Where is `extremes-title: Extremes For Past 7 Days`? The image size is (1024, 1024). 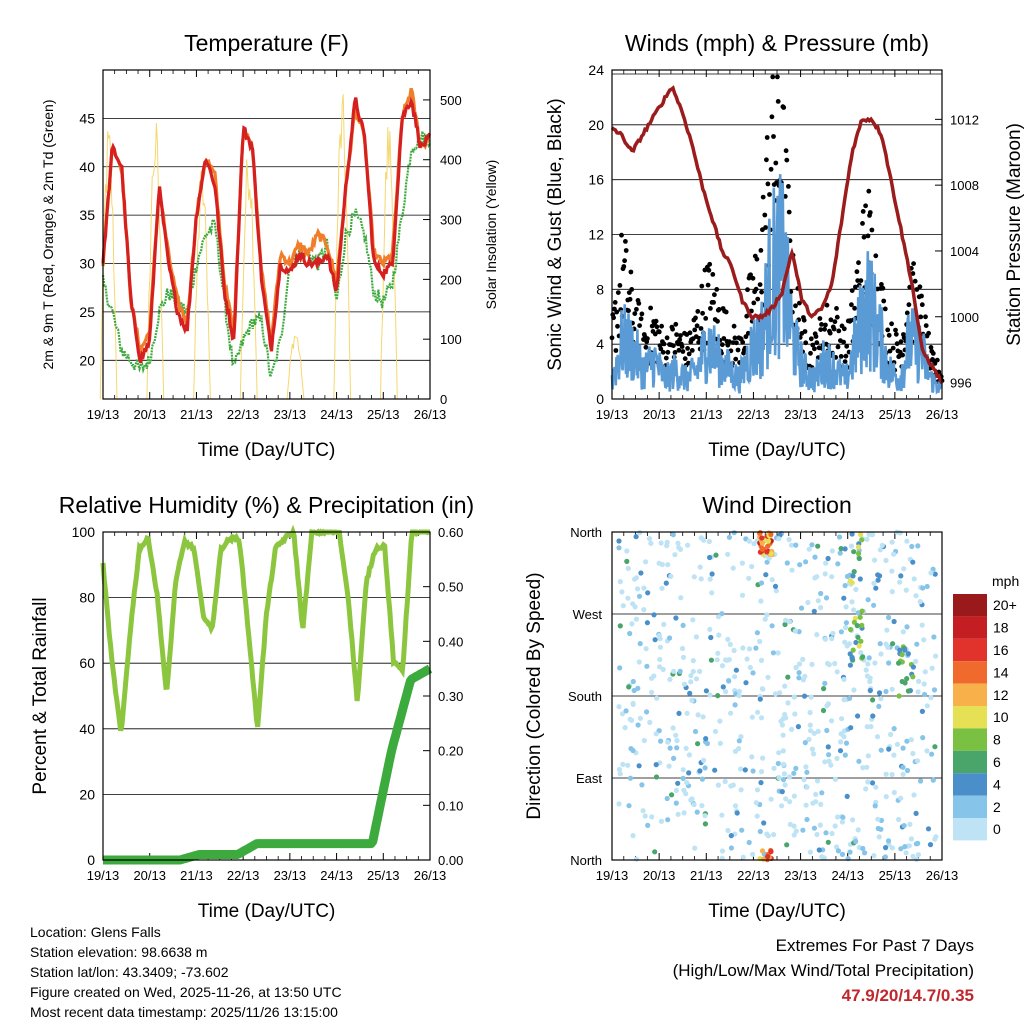
extremes-title: Extremes For Past 7 Days is located at coordinates (874, 945).